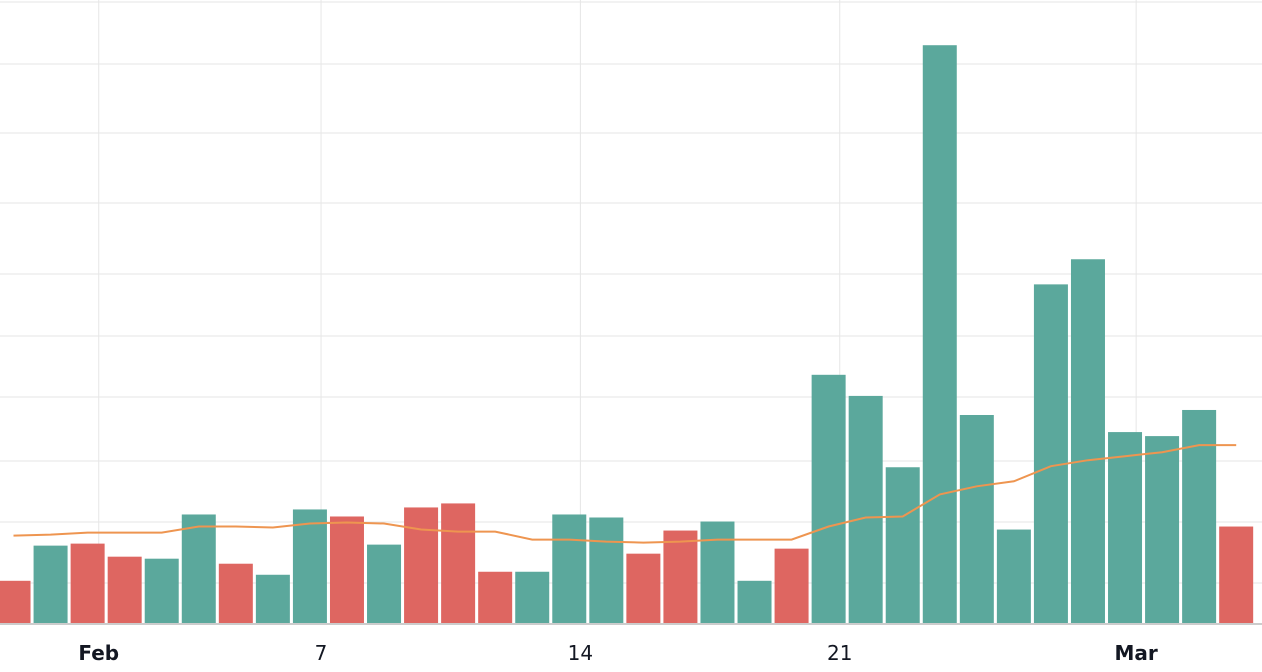 The image size is (1262, 672). Describe the element at coordinates (618, 653) in the screenshot. I see `x-axis-tick-labels: Feb 7 14 21 Mar` at that location.